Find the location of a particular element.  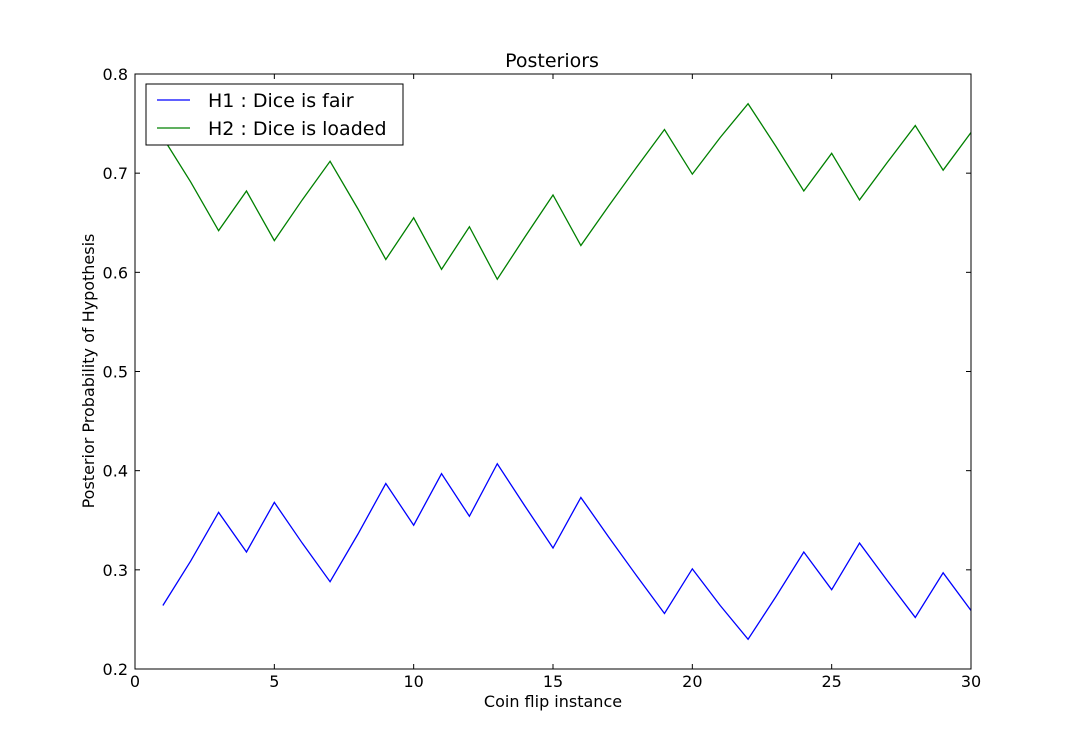

y-tick-label: 0.3 is located at coordinates (115, 570).